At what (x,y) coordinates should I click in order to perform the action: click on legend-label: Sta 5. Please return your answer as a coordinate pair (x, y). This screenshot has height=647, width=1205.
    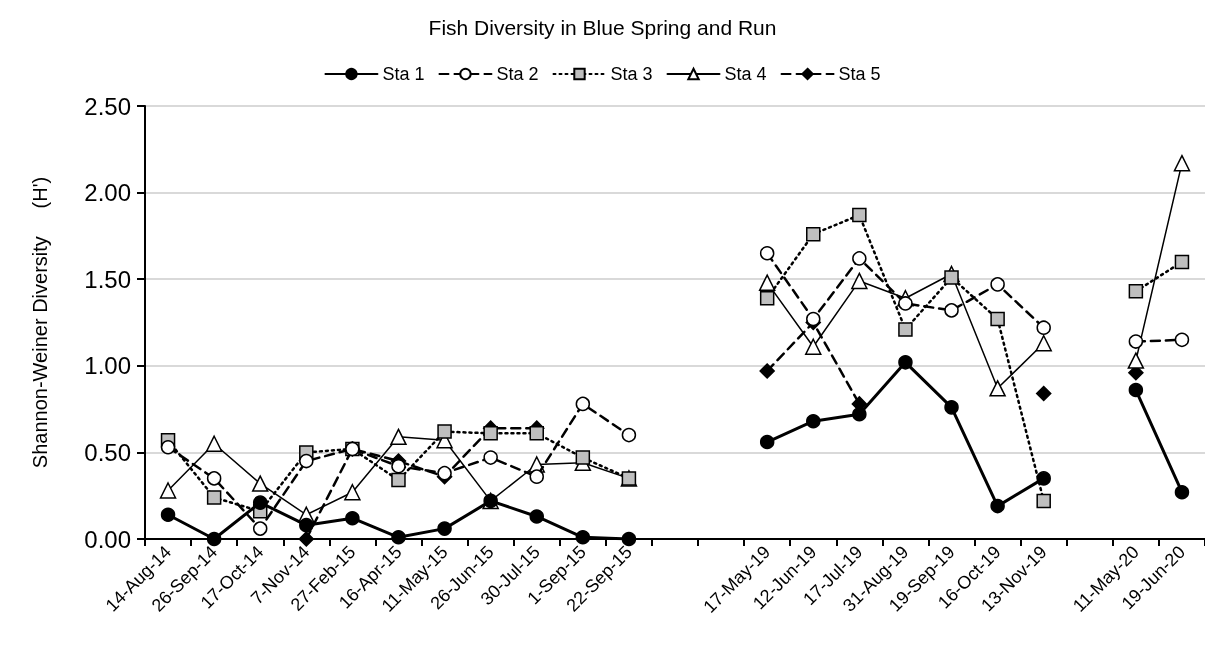
    Looking at the image, I should click on (859, 74).